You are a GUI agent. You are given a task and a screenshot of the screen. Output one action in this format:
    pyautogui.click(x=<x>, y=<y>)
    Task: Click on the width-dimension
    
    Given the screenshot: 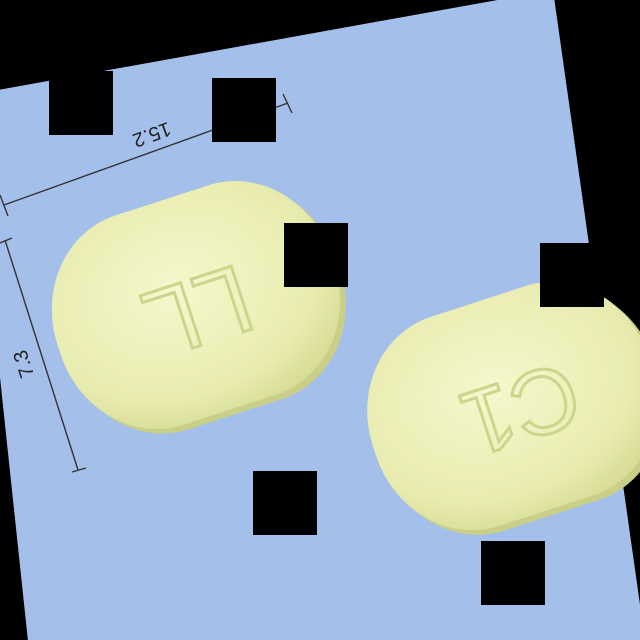 What is the action you would take?
    pyautogui.click(x=43, y=355)
    